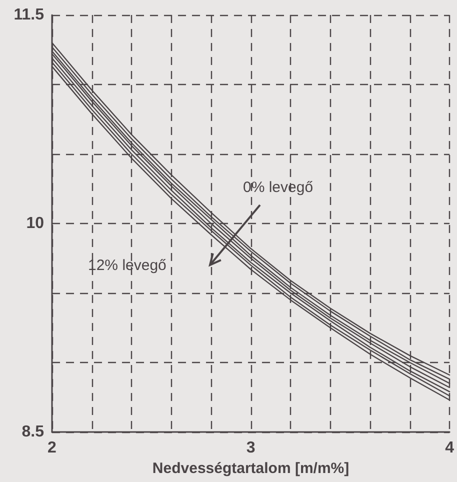 The height and width of the screenshot is (482, 457). Describe the element at coordinates (35, 223) in the screenshot. I see `y-tick-label: 10` at that location.